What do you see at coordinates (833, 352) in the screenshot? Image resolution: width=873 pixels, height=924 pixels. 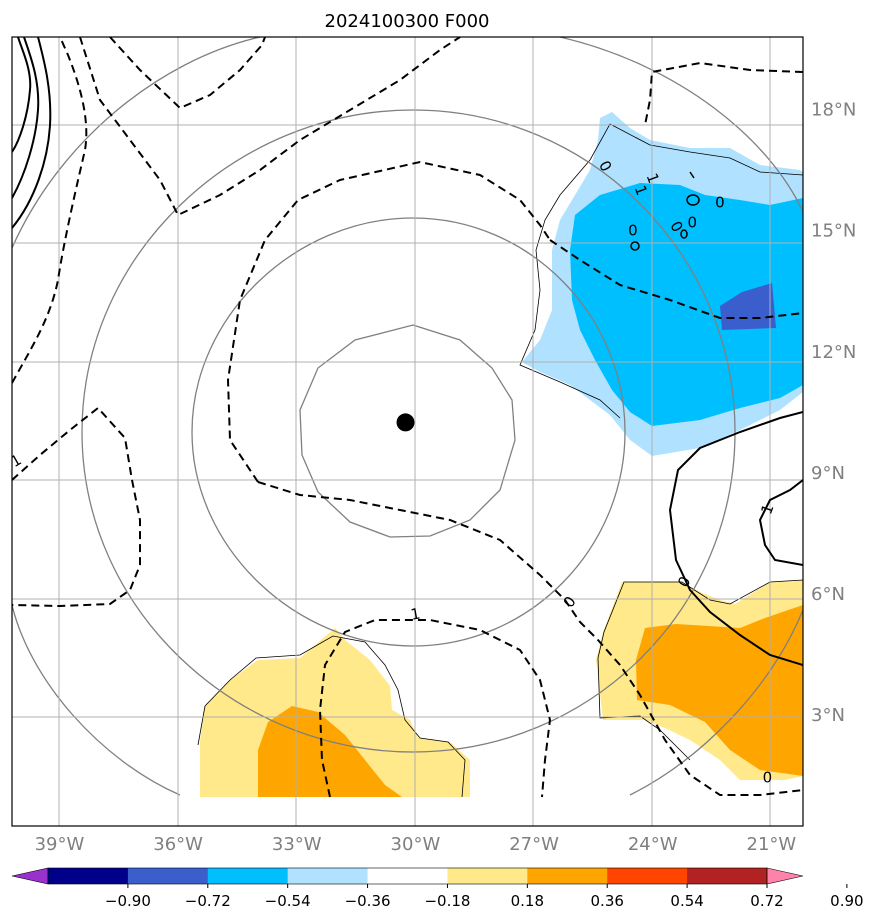 I see `lat-tick-label: 12°N` at bounding box center [833, 352].